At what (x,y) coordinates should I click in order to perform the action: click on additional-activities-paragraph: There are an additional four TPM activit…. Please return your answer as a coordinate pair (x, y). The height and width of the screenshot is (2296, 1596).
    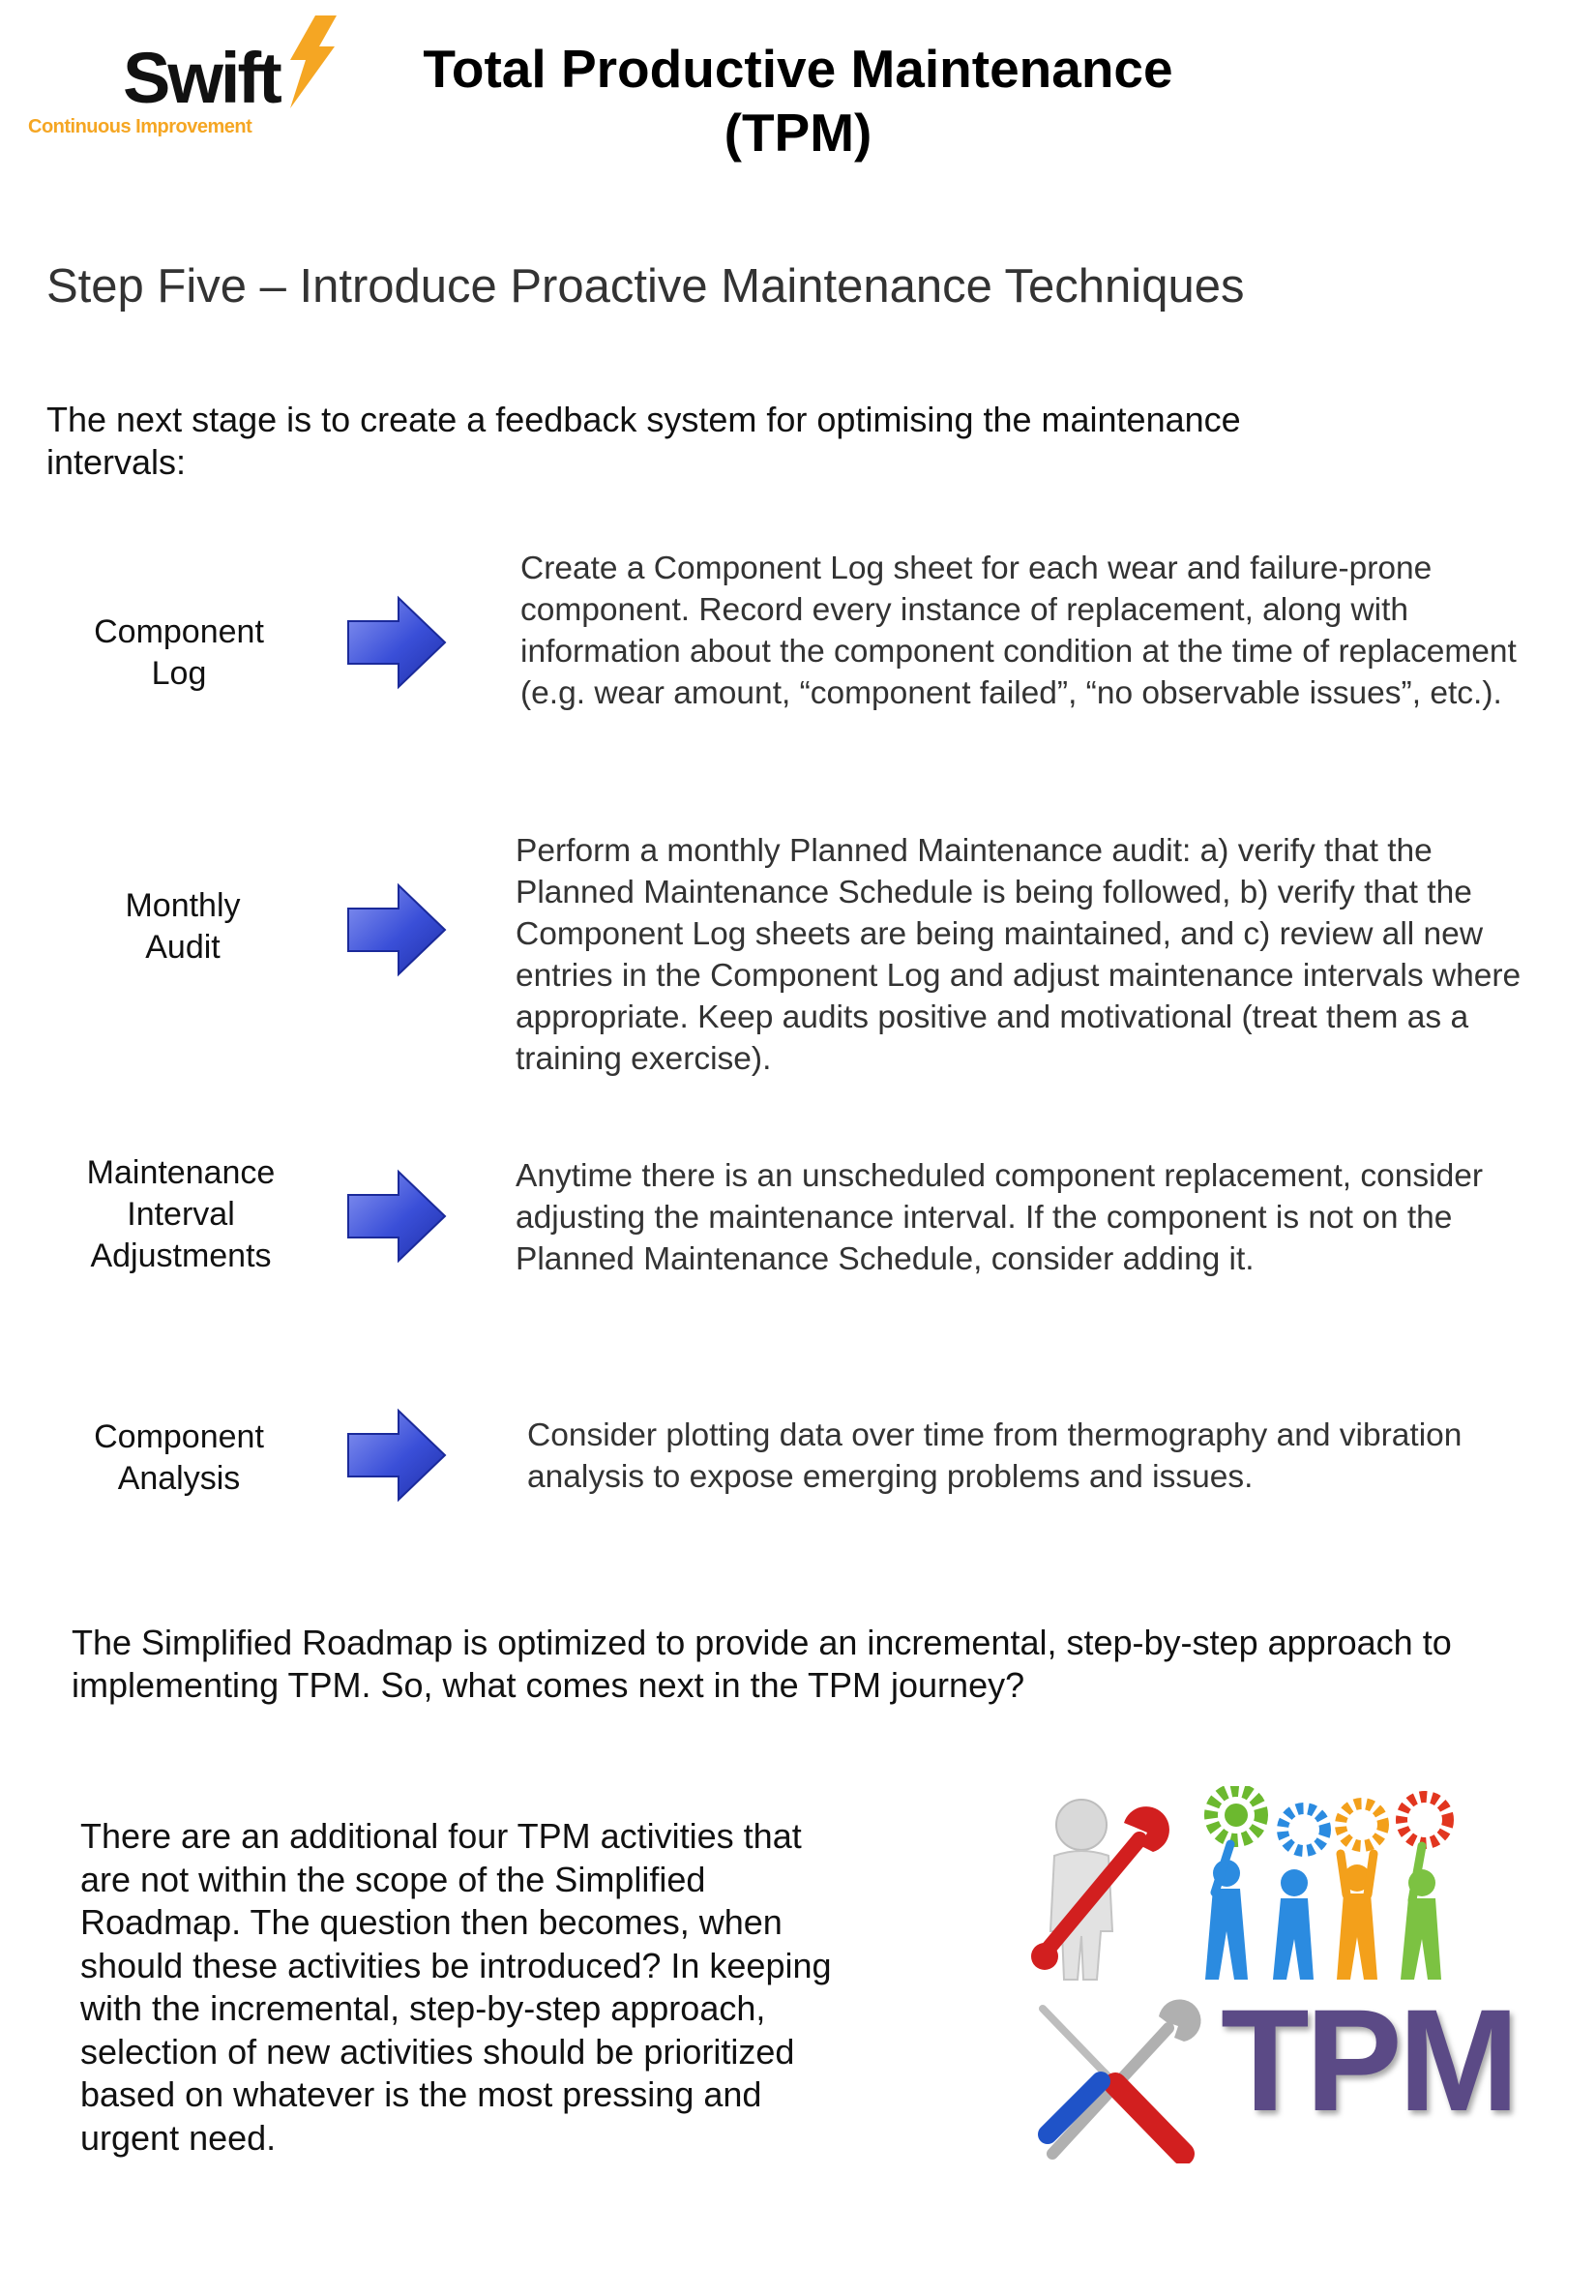
    Looking at the image, I should click on (456, 1987).